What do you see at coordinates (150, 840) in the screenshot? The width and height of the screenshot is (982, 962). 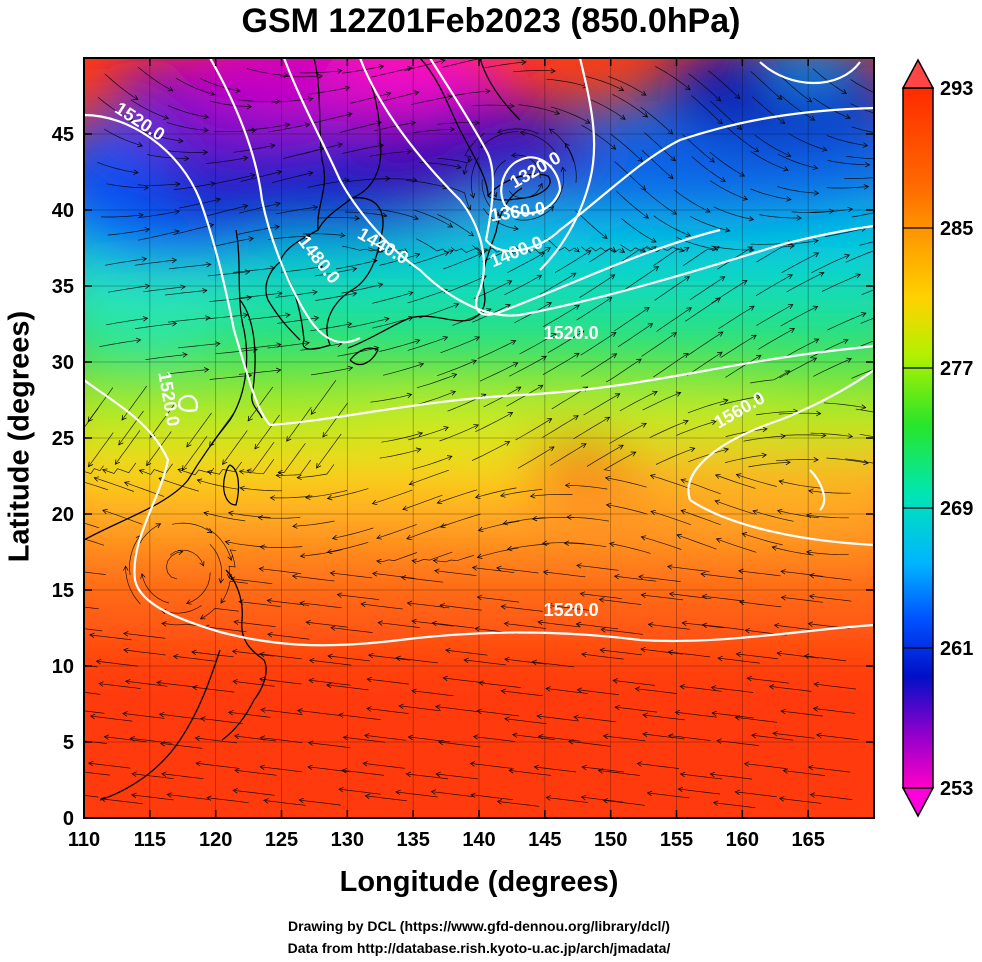 I see `x-tick-label: 115` at bounding box center [150, 840].